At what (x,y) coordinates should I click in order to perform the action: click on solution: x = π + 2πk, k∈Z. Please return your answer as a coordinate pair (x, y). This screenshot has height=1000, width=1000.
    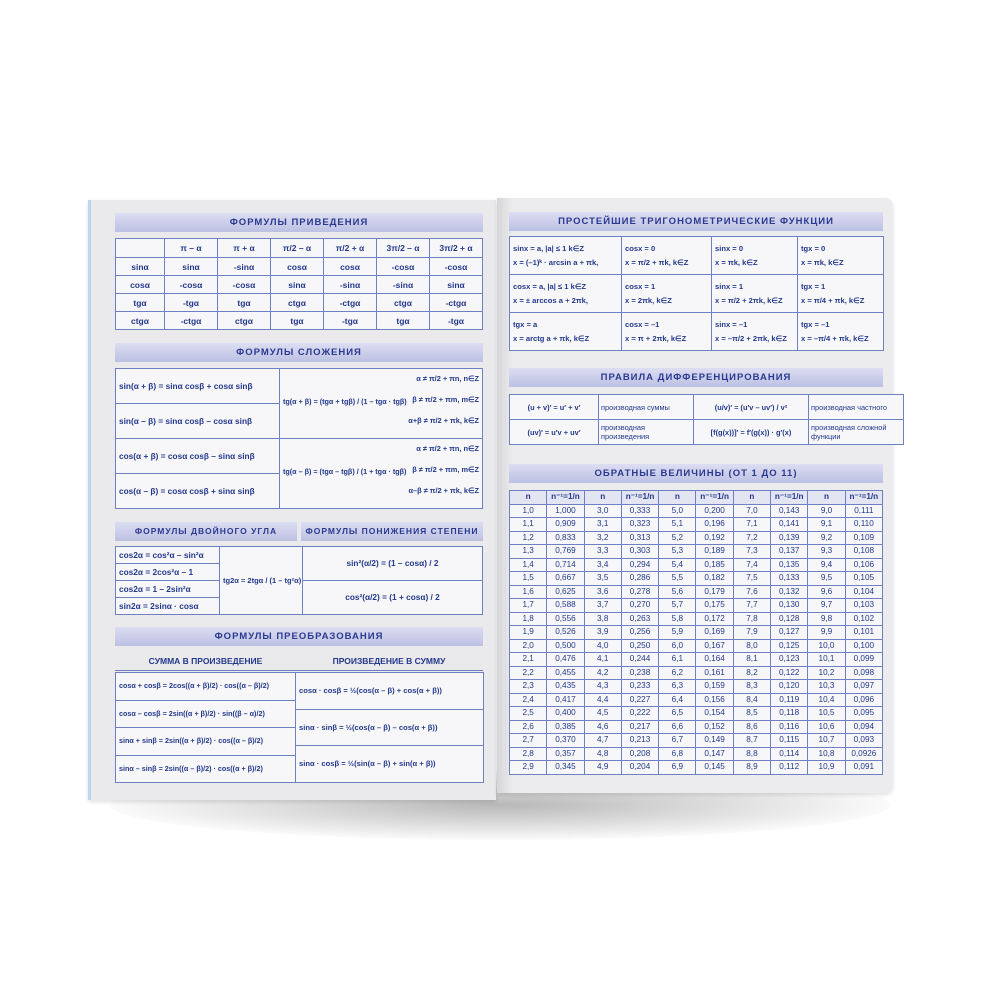
    Looking at the image, I should click on (656, 338).